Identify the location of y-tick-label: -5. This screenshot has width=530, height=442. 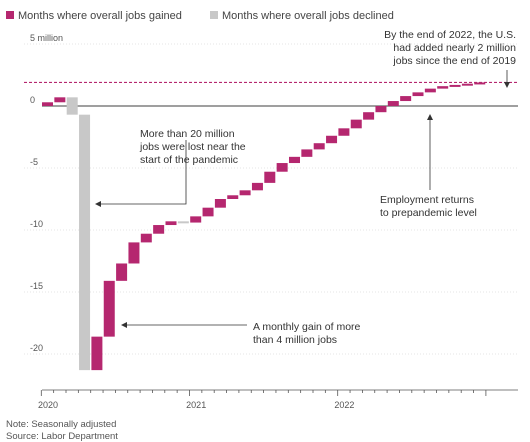
(34, 162).